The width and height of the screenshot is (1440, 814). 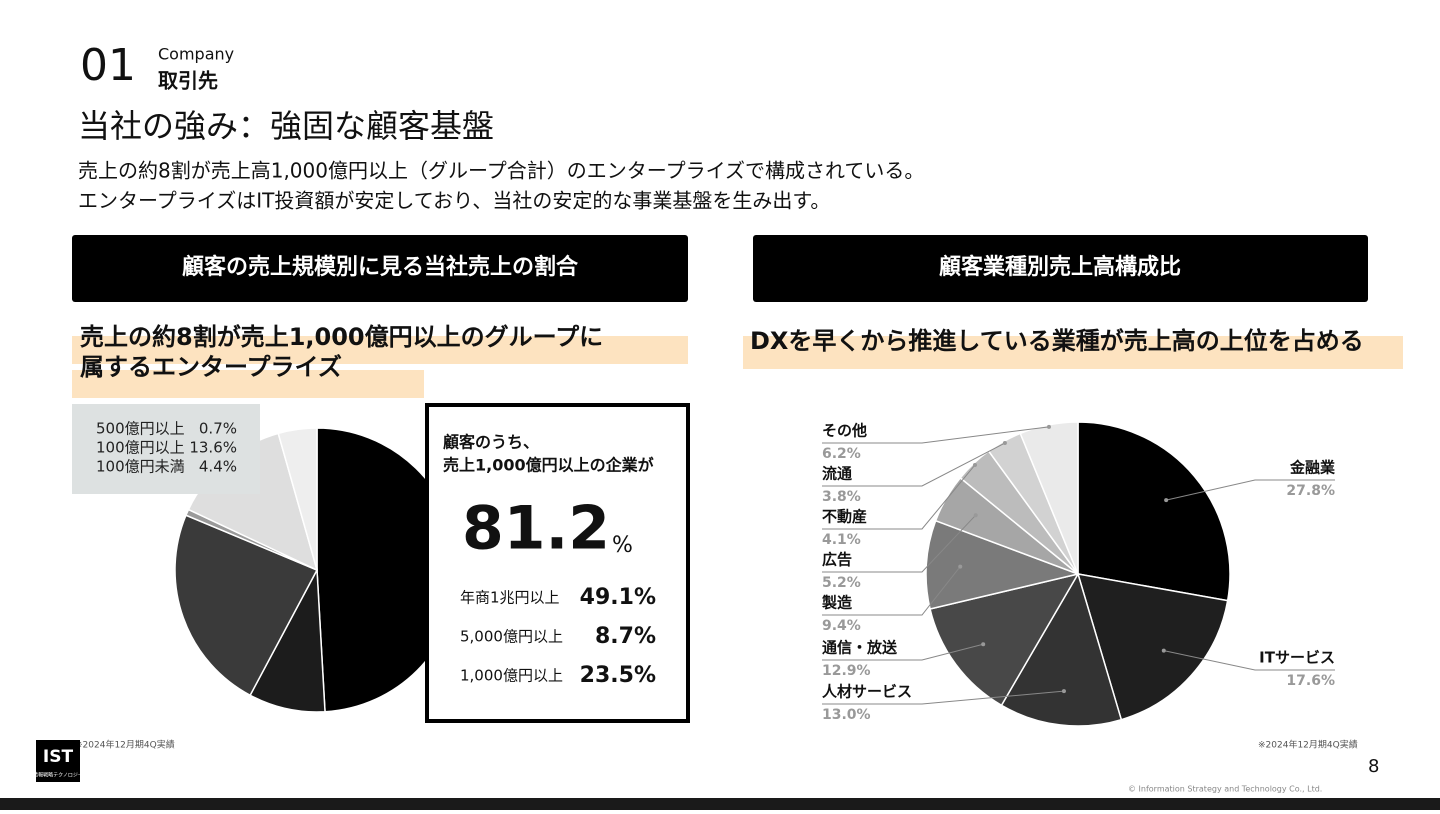 What do you see at coordinates (140, 448) in the screenshot?
I see `legend-label: 100億円以上` at bounding box center [140, 448].